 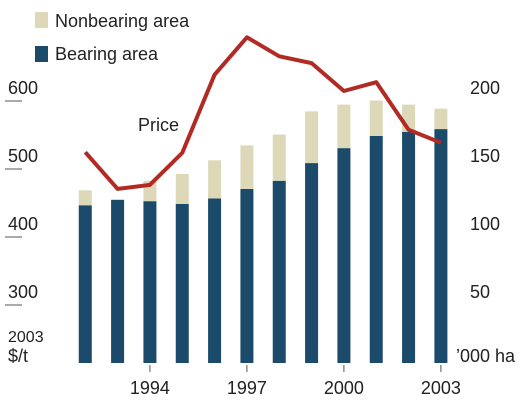 I want to click on y2-axis-title: ’000 ha, so click(x=486, y=356).